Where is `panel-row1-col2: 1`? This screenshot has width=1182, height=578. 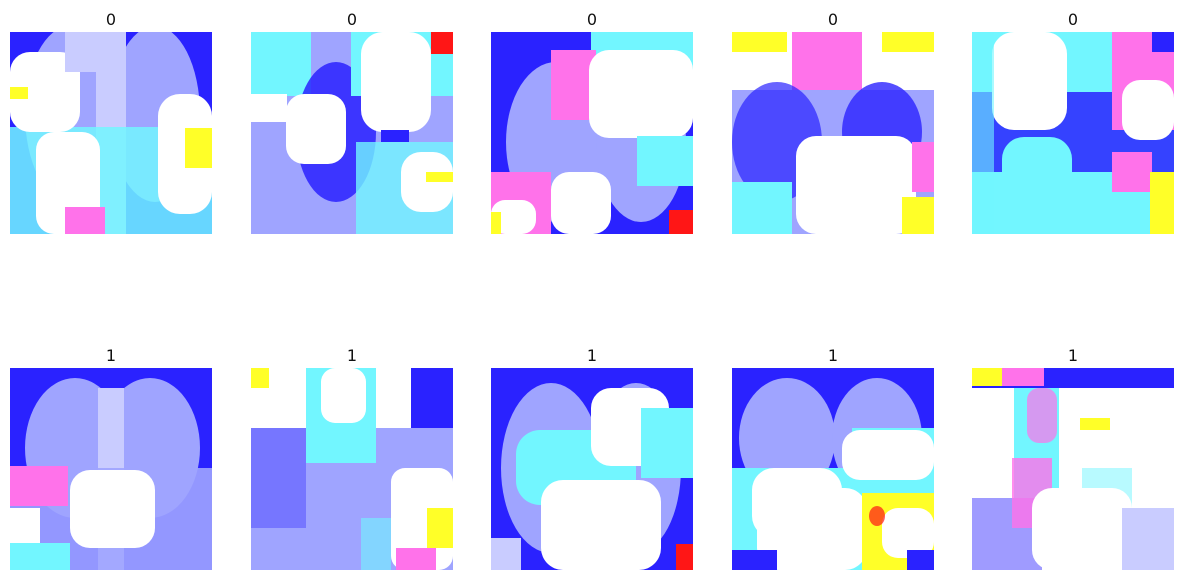 panel-row1-col2: 1 is located at coordinates (592, 457).